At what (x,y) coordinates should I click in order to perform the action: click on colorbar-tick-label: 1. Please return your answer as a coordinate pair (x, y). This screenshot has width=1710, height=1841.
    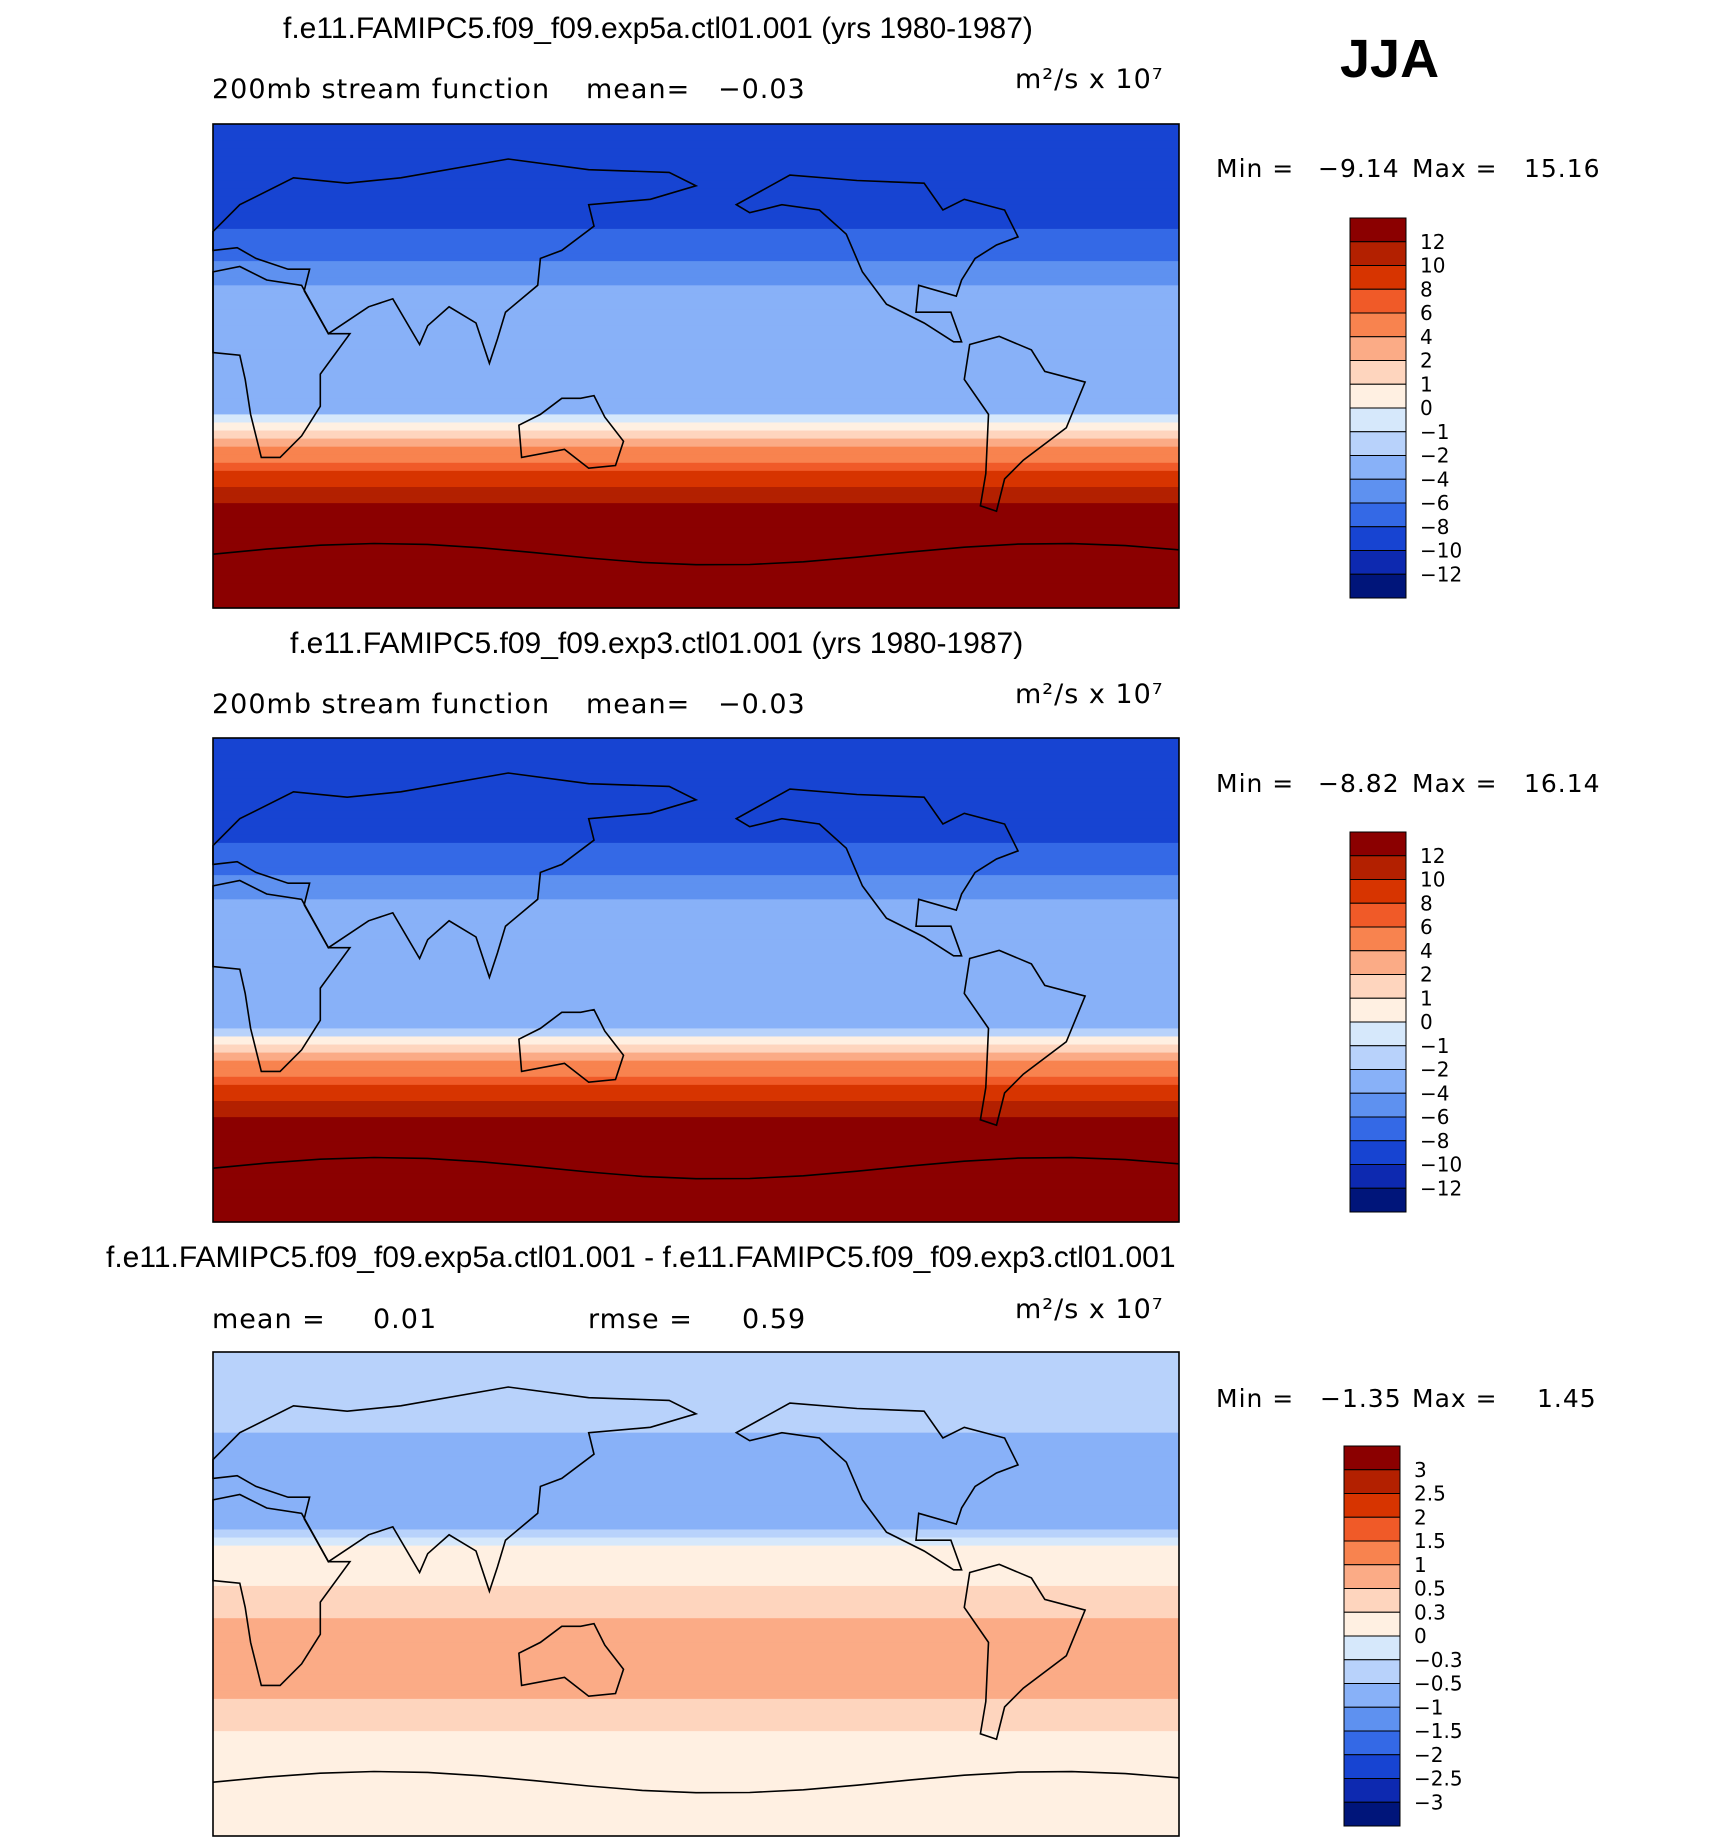
    Looking at the image, I should click on (1420, 1565).